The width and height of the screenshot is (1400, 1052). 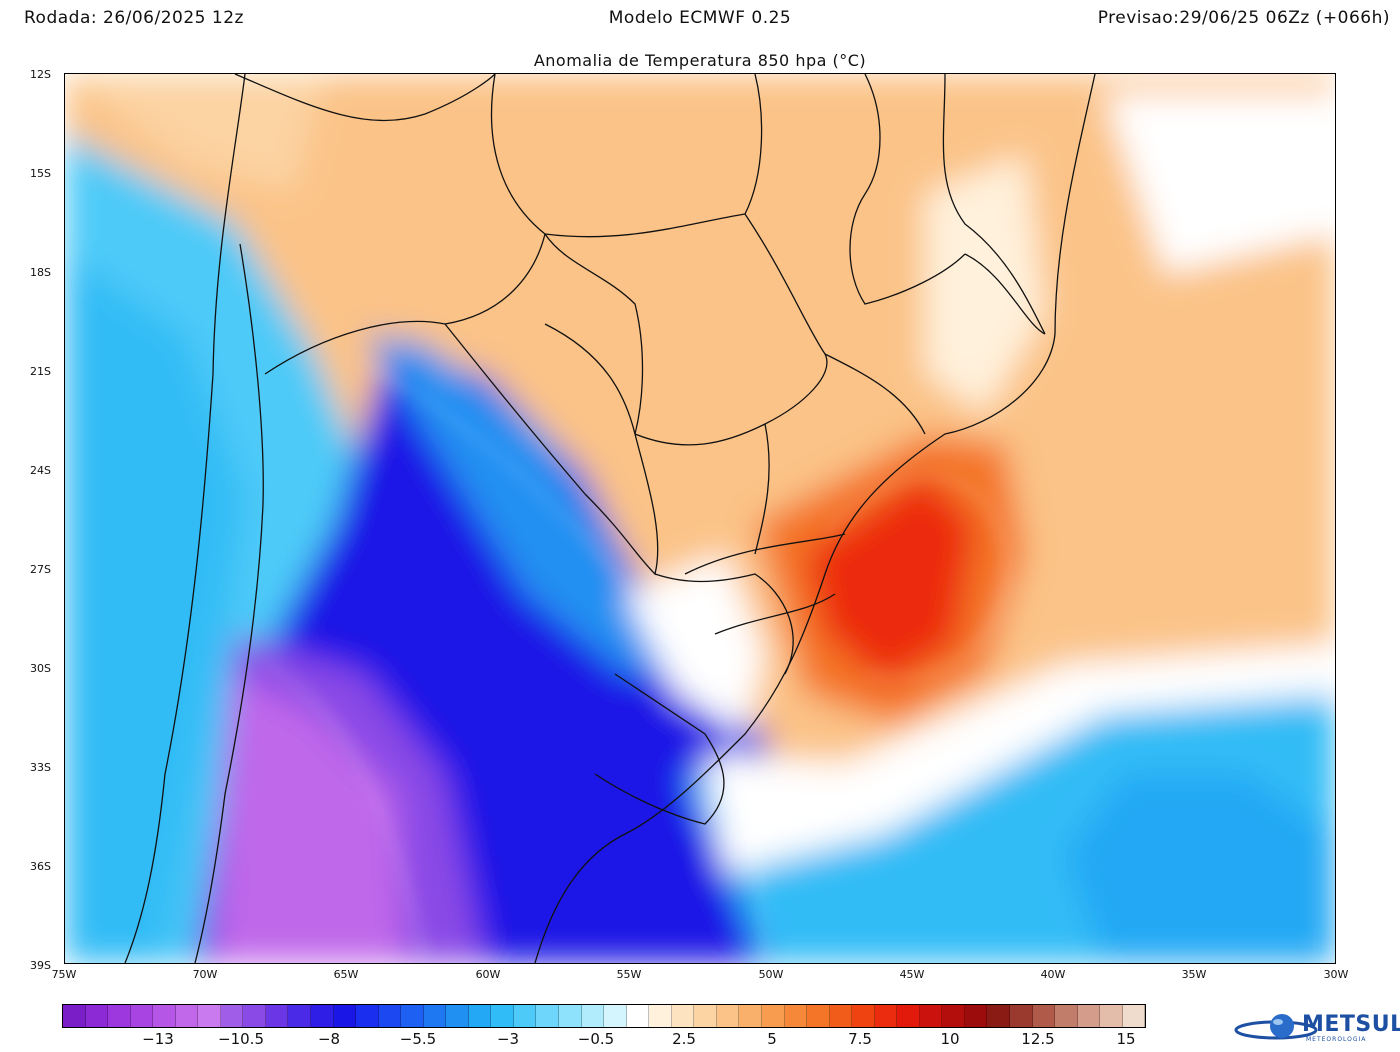 What do you see at coordinates (40, 965) in the screenshot?
I see `lat-label-39s: 39S` at bounding box center [40, 965].